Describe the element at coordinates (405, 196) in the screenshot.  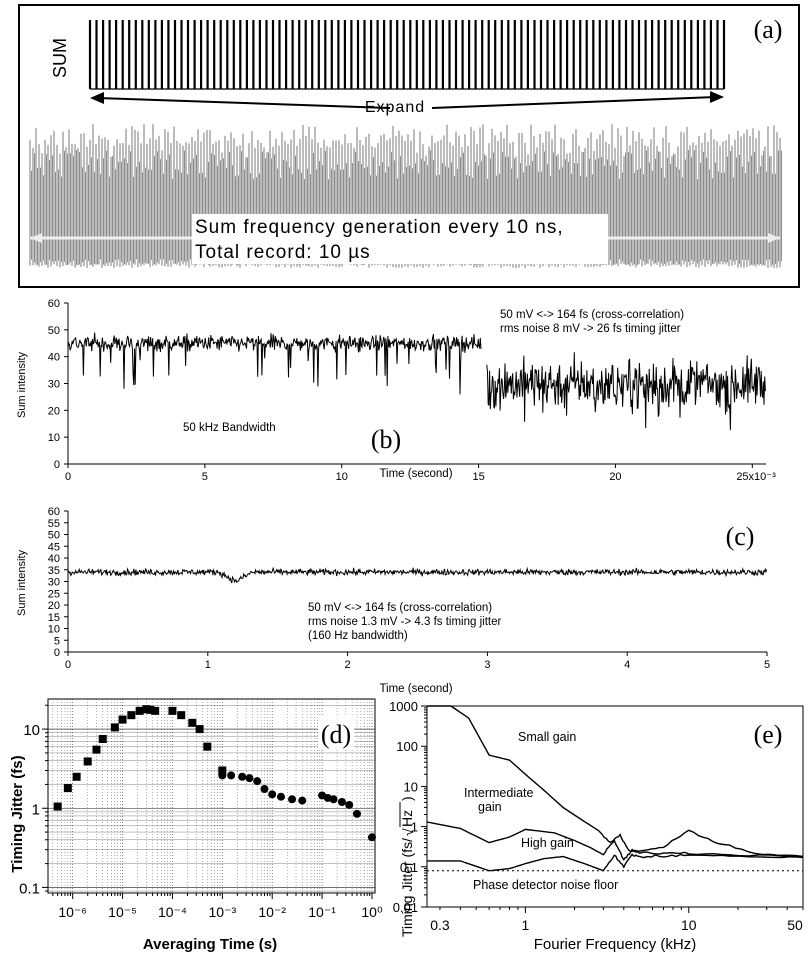
I see `panel-a-dense-lines` at that location.